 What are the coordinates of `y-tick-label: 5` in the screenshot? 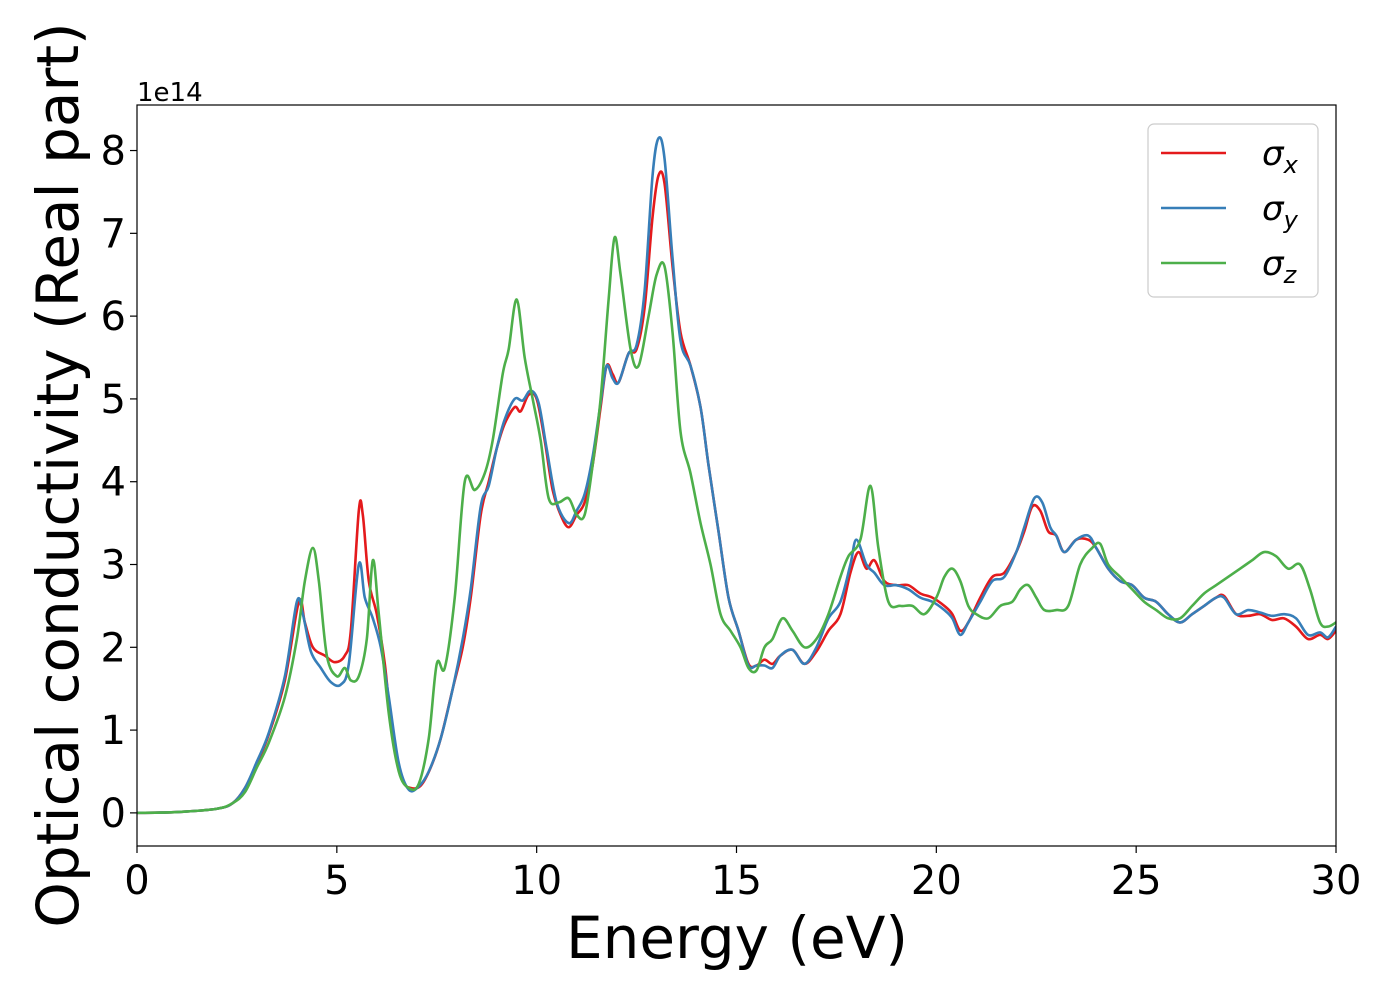 It's located at (113, 400).